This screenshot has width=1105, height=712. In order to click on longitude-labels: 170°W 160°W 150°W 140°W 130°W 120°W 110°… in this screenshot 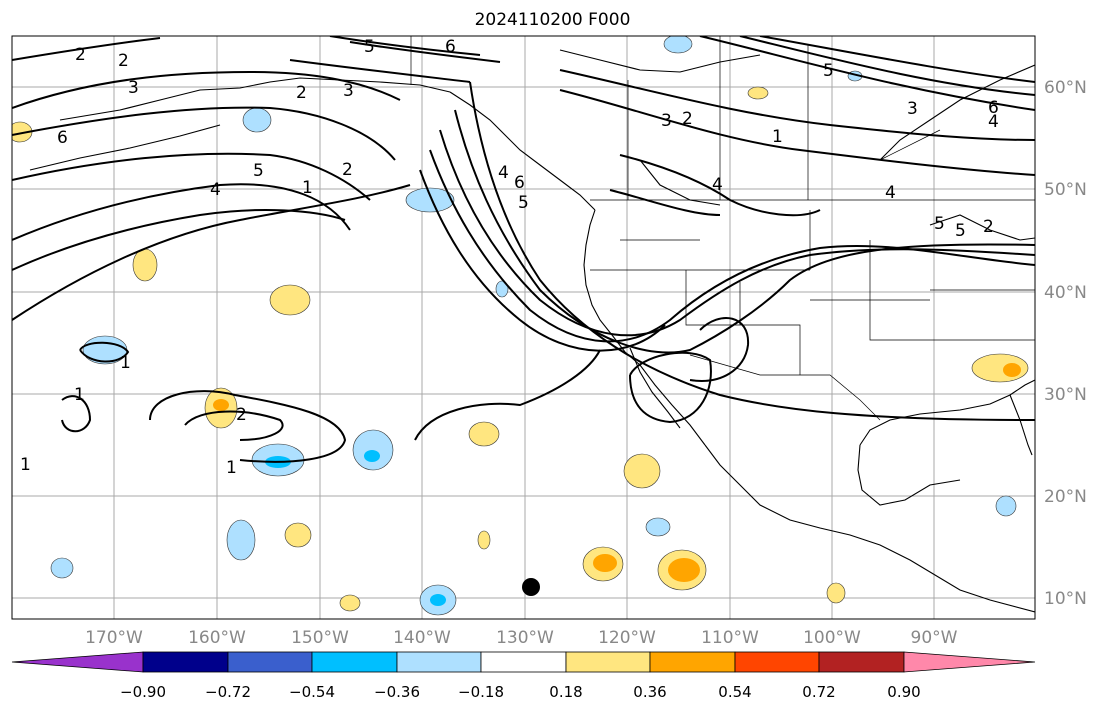, I will do `click(521, 638)`.